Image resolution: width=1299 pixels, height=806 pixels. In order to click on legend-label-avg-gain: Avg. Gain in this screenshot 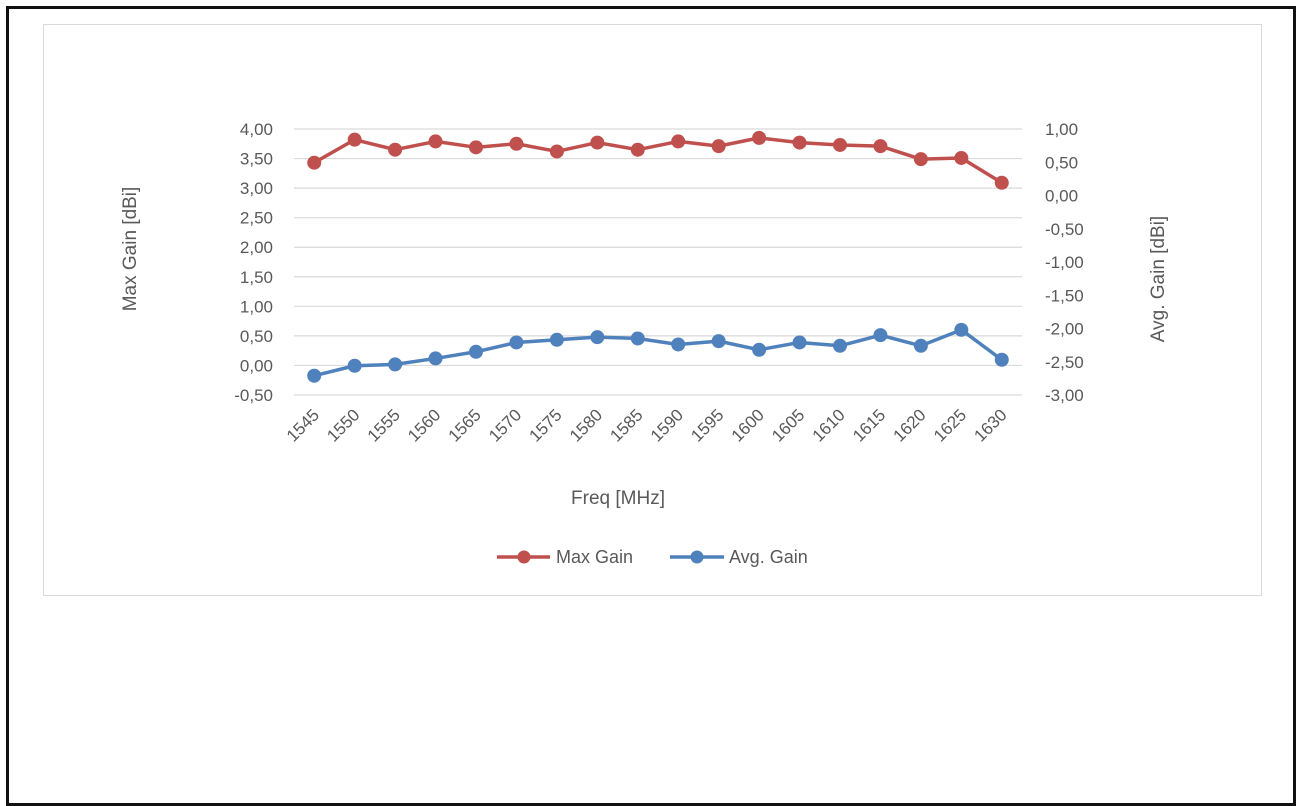, I will do `click(768, 557)`.